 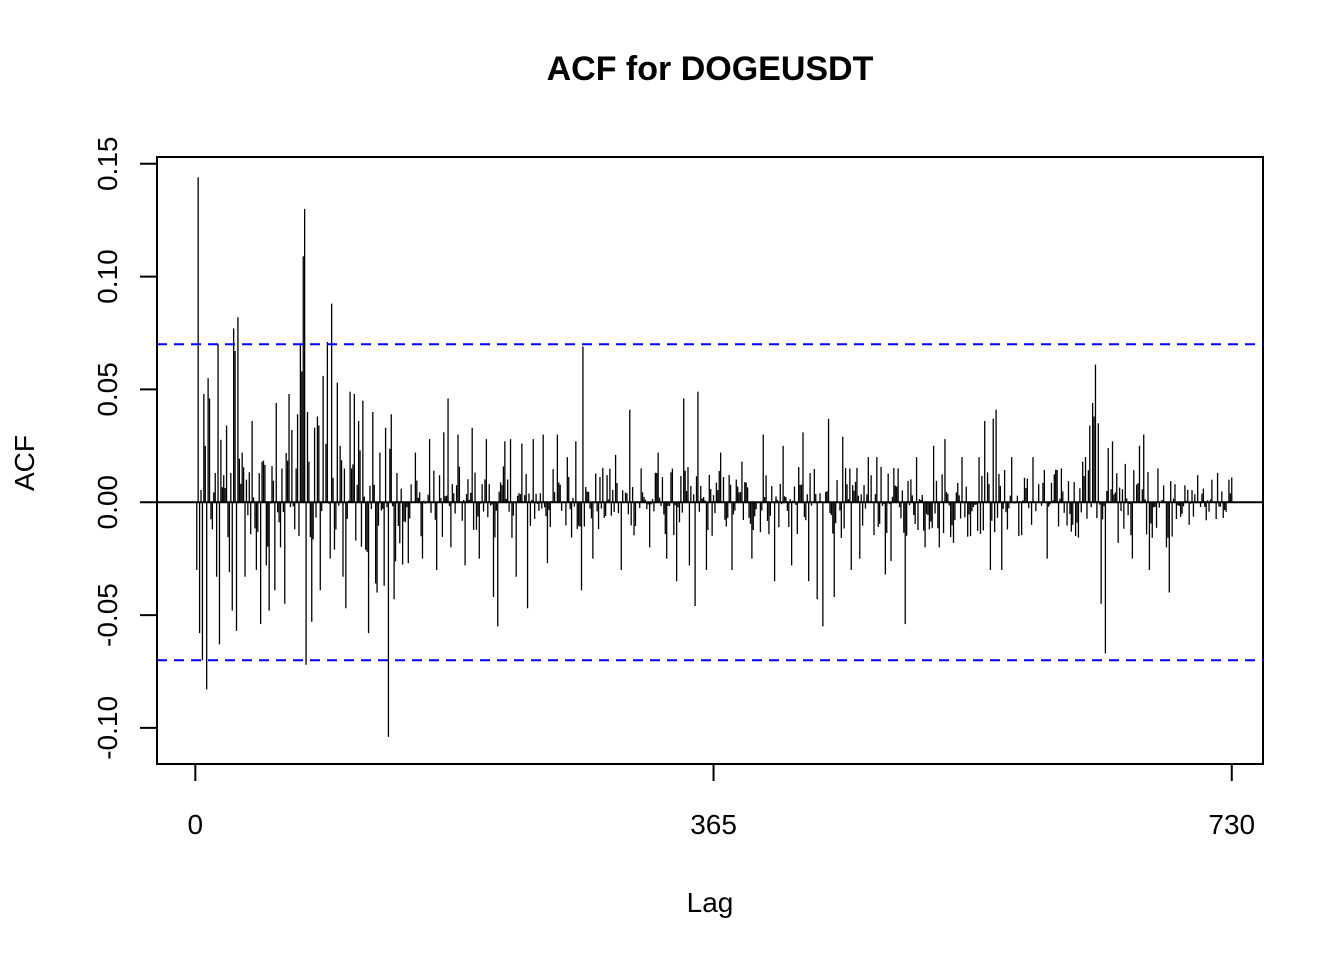 What do you see at coordinates (1231, 824) in the screenshot?
I see `x-tick-label: 730` at bounding box center [1231, 824].